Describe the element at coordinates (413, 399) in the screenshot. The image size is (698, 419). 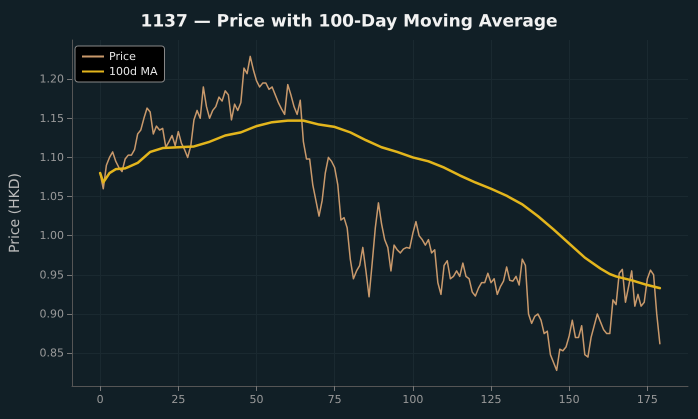
I see `x-tick-label: 100` at that location.